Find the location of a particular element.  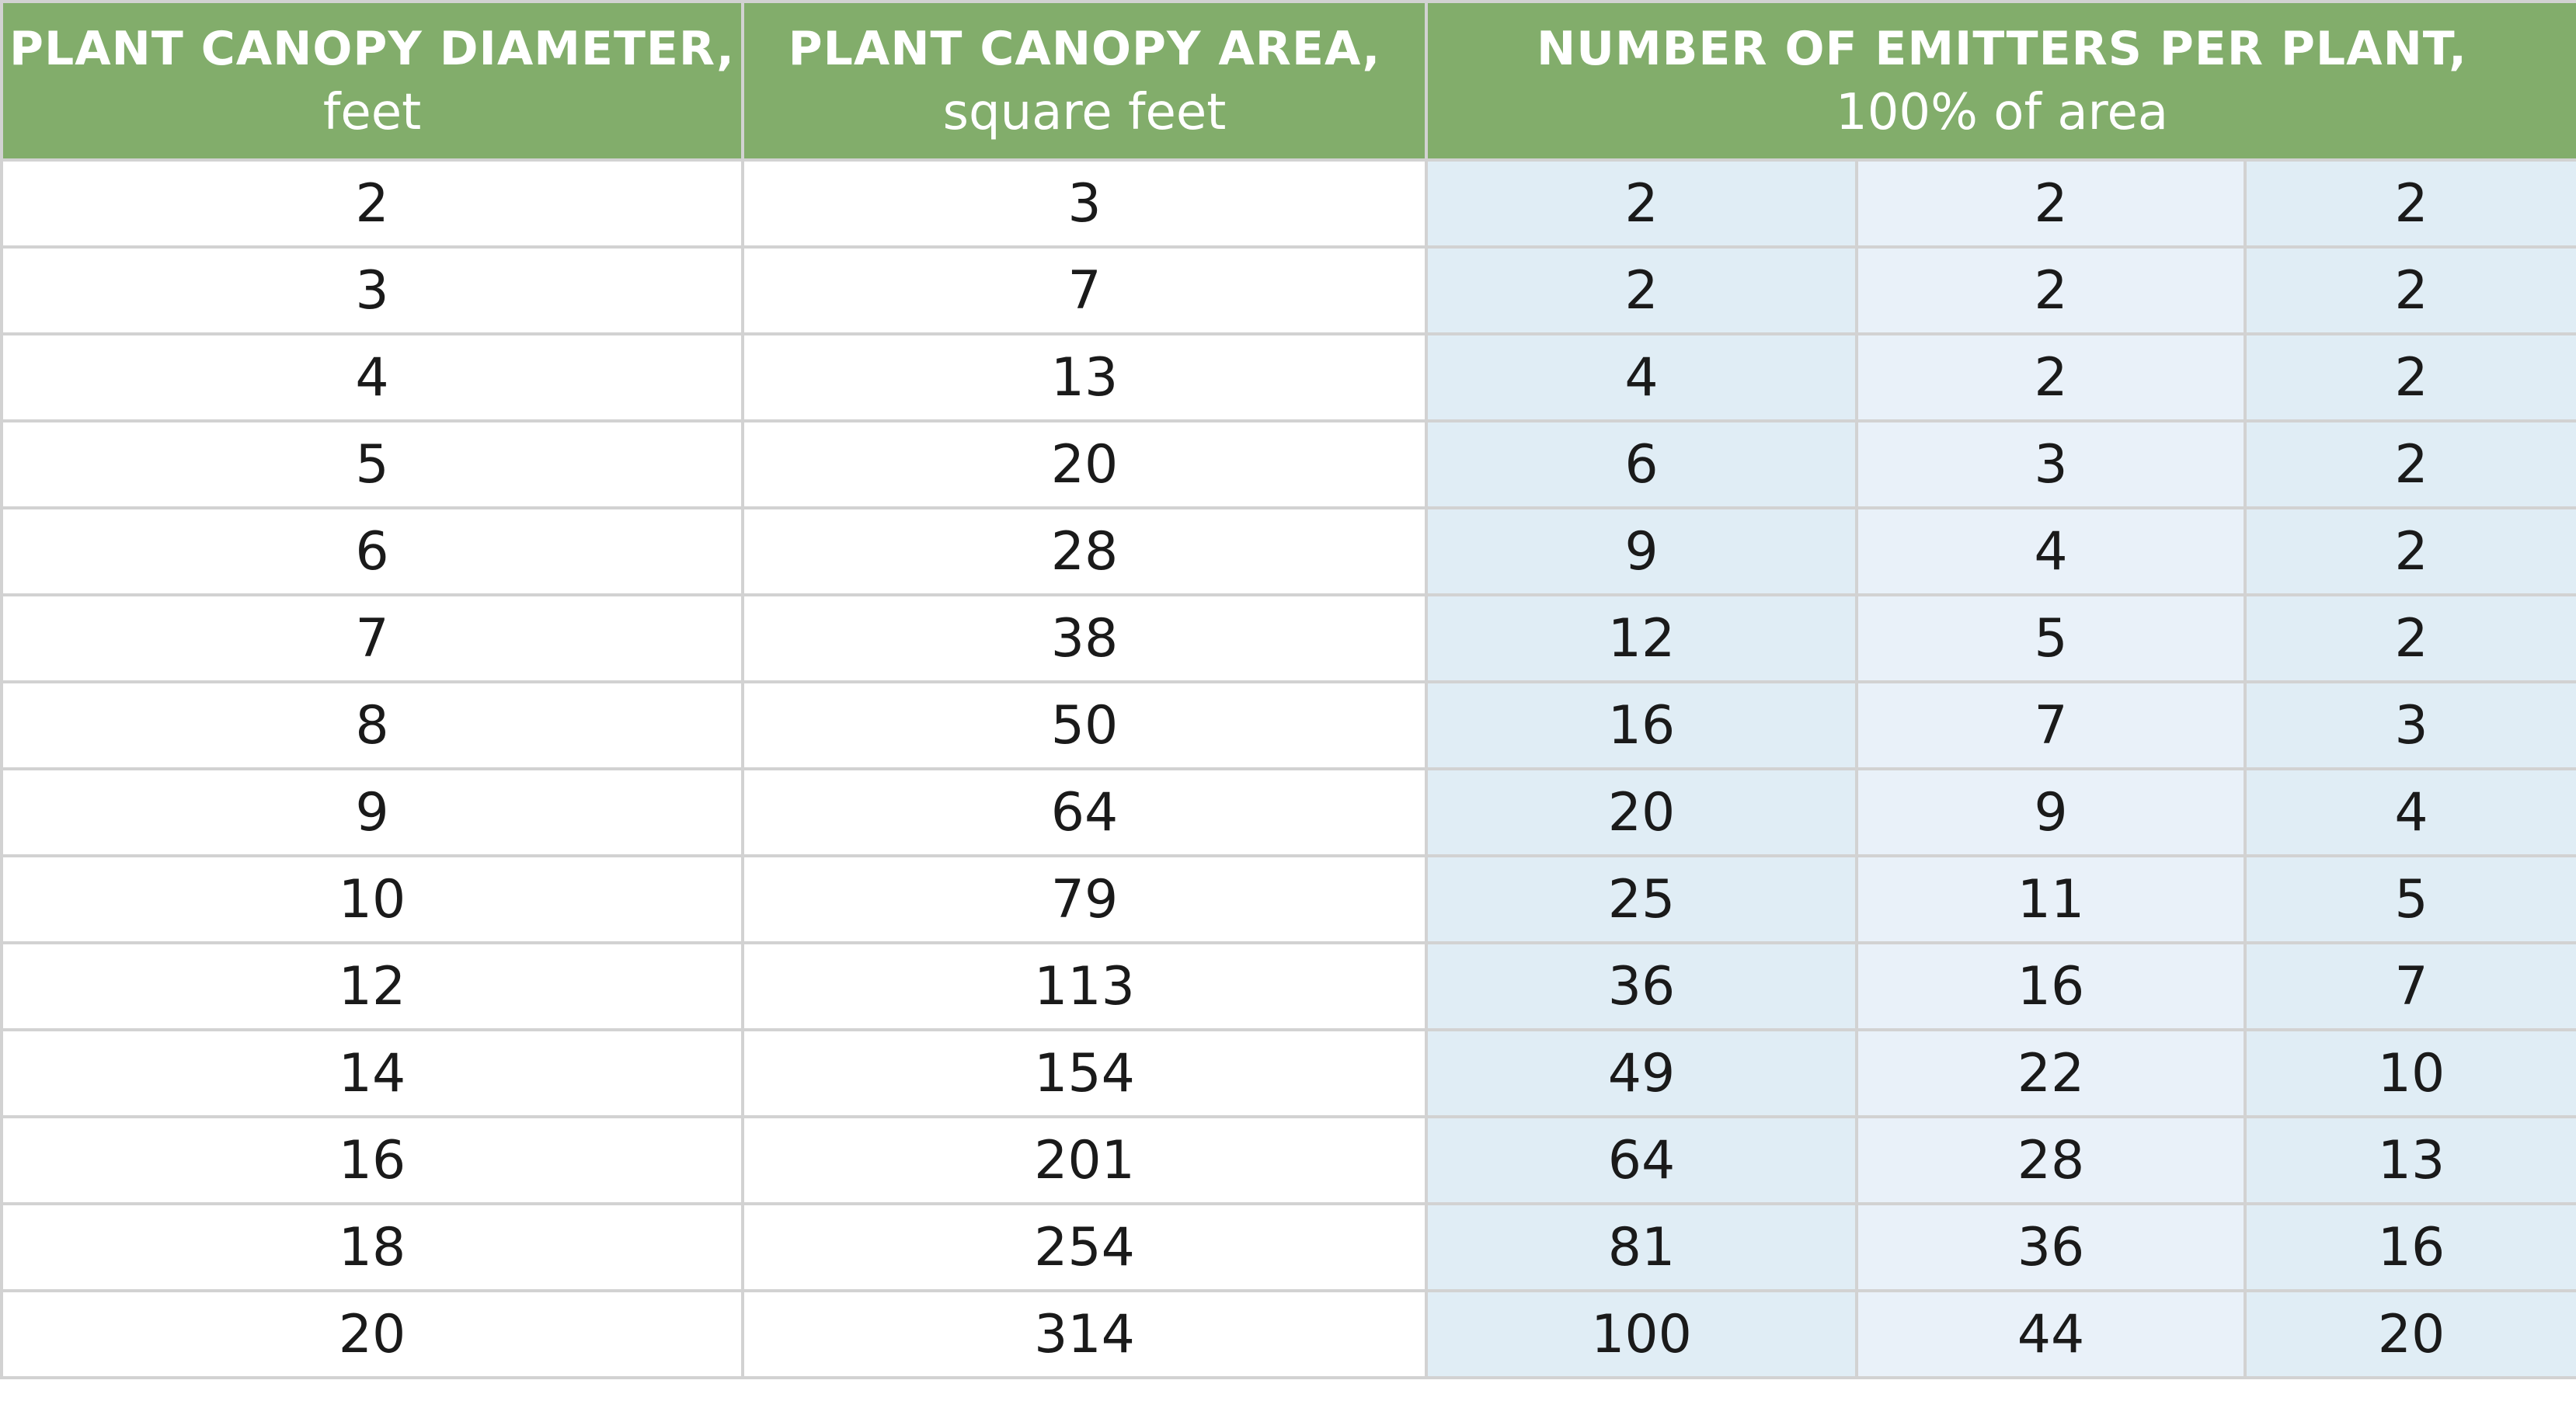

cell-canopy-diameter: 18 is located at coordinates (372, 1247).